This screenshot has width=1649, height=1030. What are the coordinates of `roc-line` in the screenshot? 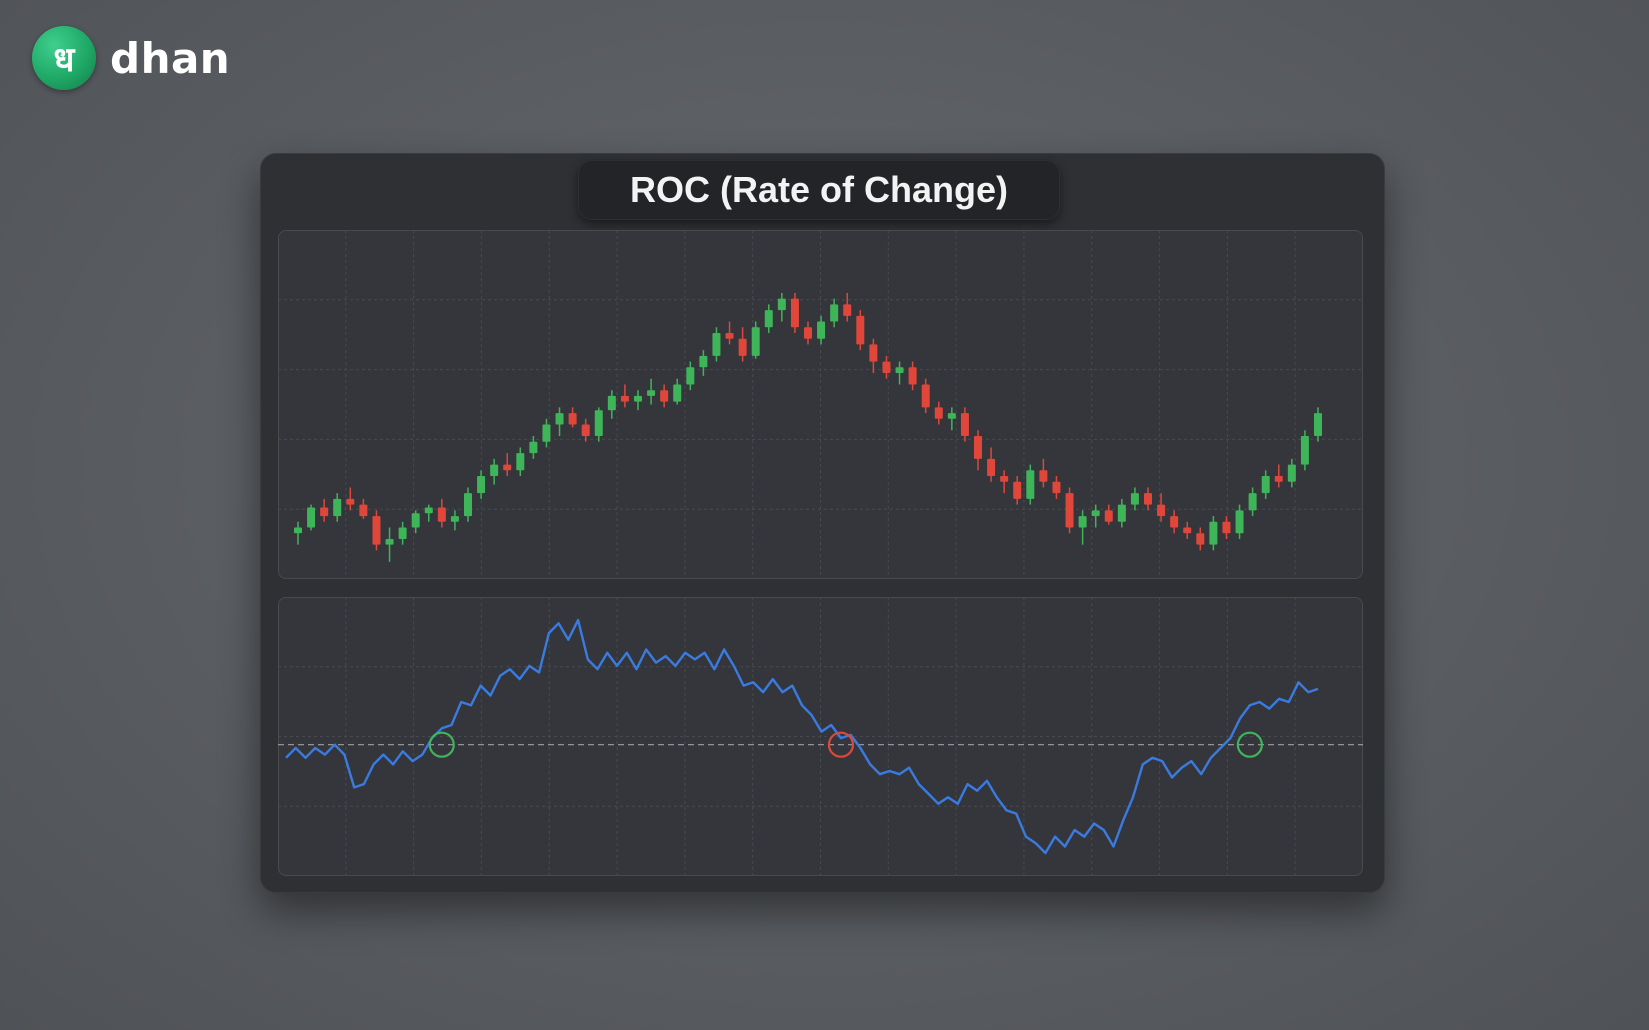 It's located at (802, 736).